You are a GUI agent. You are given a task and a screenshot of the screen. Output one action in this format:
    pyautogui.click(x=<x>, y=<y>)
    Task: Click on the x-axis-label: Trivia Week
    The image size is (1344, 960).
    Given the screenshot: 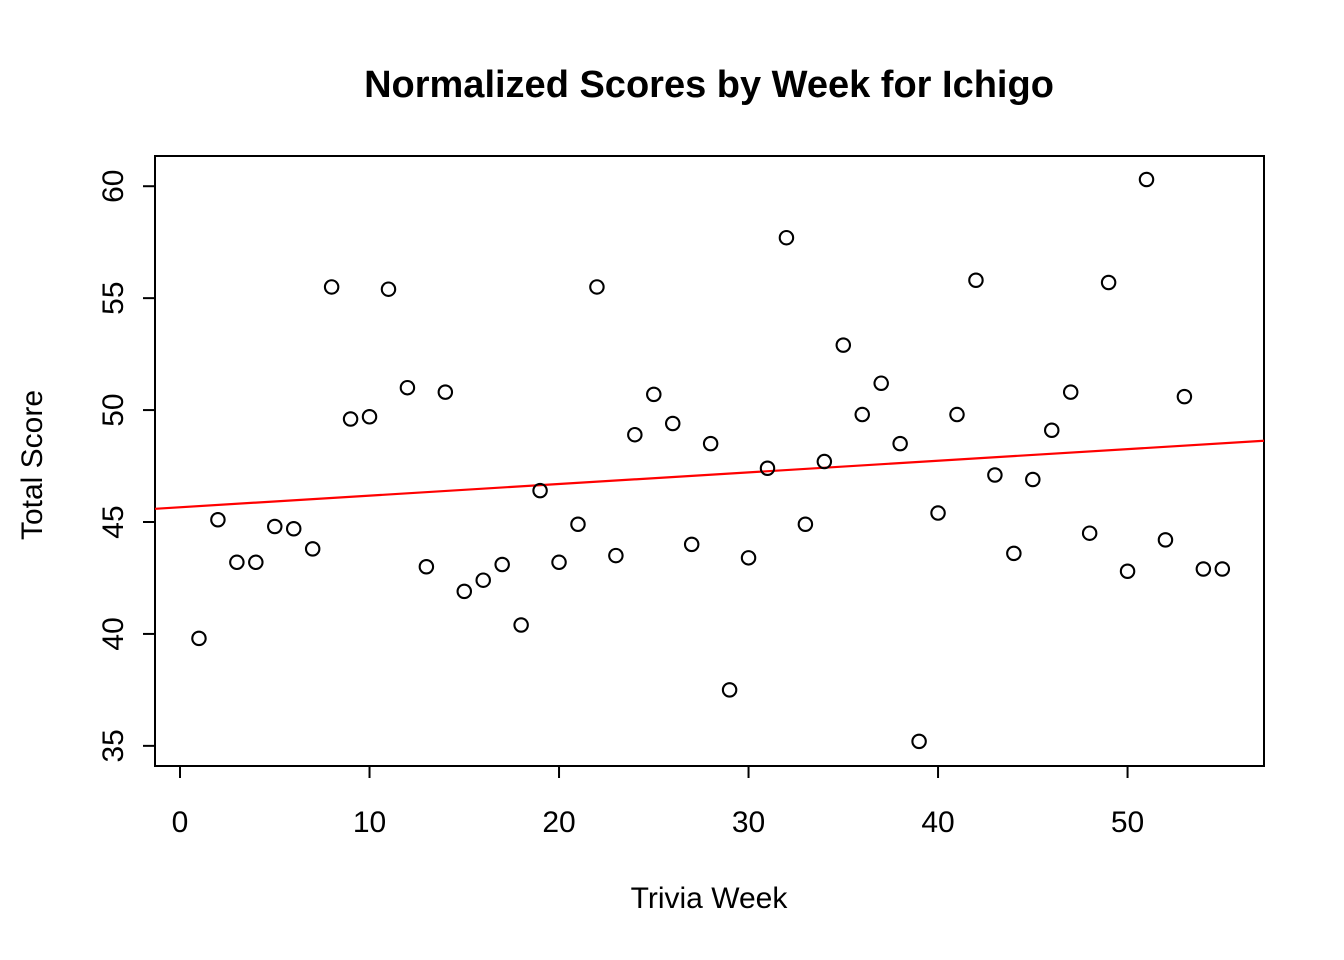 What is the action you would take?
    pyautogui.click(x=710, y=898)
    